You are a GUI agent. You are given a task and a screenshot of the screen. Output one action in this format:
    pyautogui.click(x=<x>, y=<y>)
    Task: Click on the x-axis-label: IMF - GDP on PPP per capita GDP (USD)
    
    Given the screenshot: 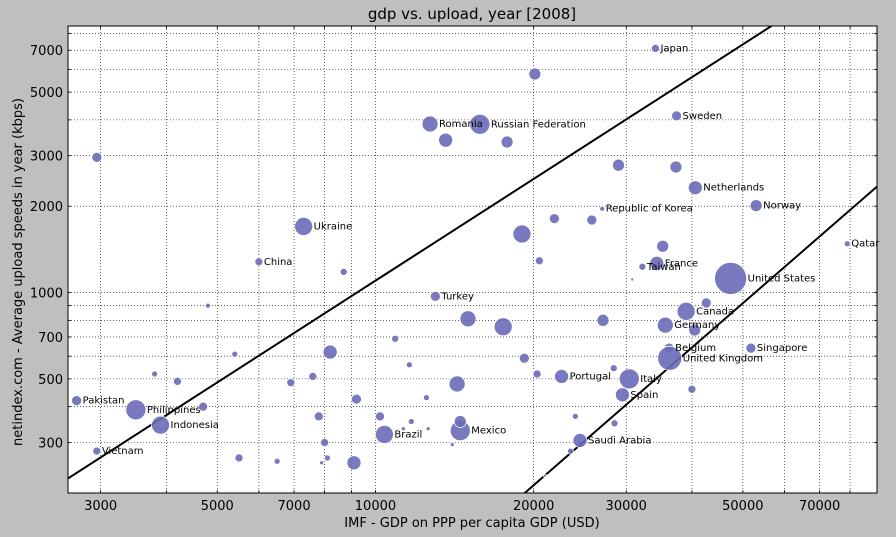 What is the action you would take?
    pyautogui.click(x=471, y=523)
    